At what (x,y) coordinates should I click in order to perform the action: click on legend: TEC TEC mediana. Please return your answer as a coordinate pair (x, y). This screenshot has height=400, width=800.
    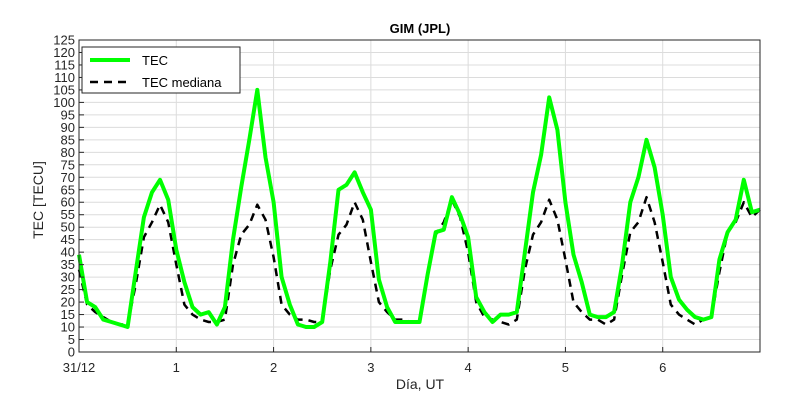
    Looking at the image, I should click on (161, 70).